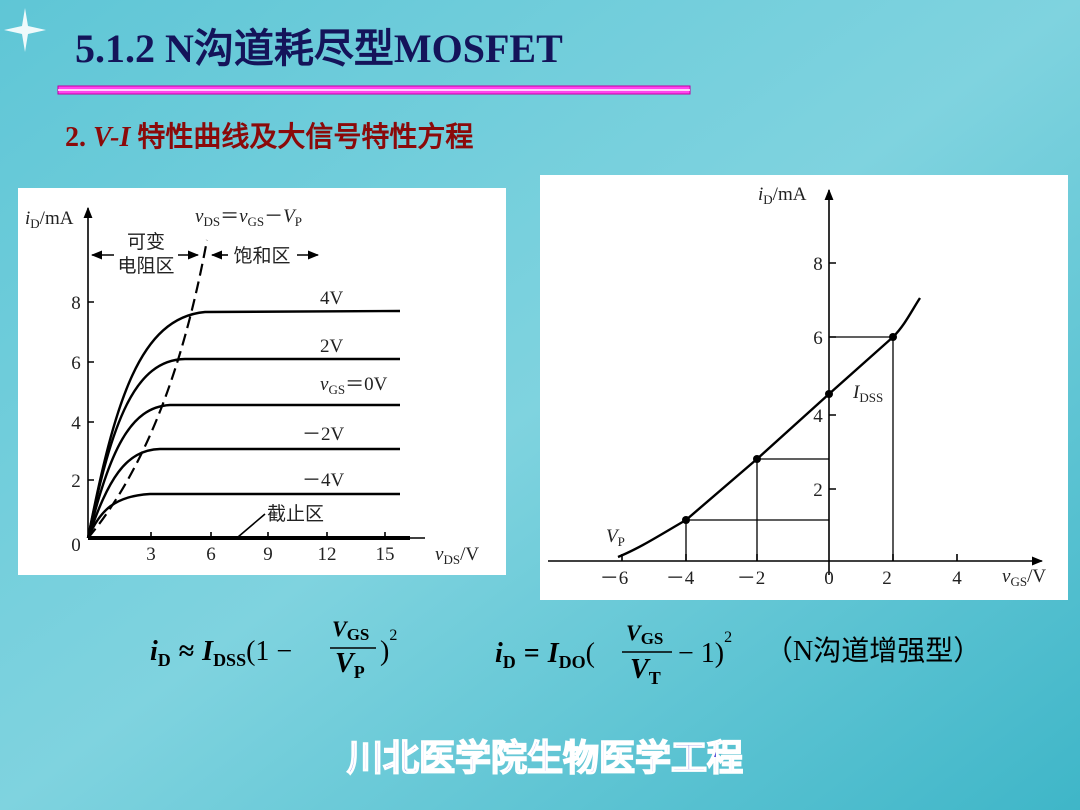  I want to click on x-tick-label: －4, so click(680, 578).